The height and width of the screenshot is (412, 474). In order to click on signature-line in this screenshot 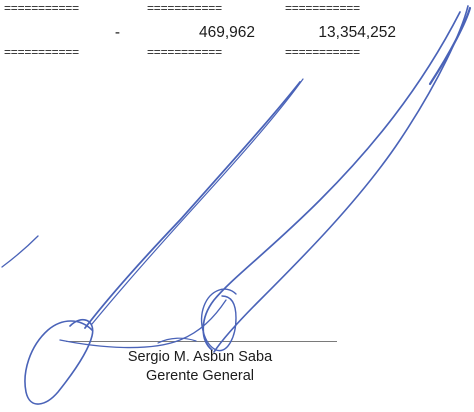, I will do `click(201, 341)`.